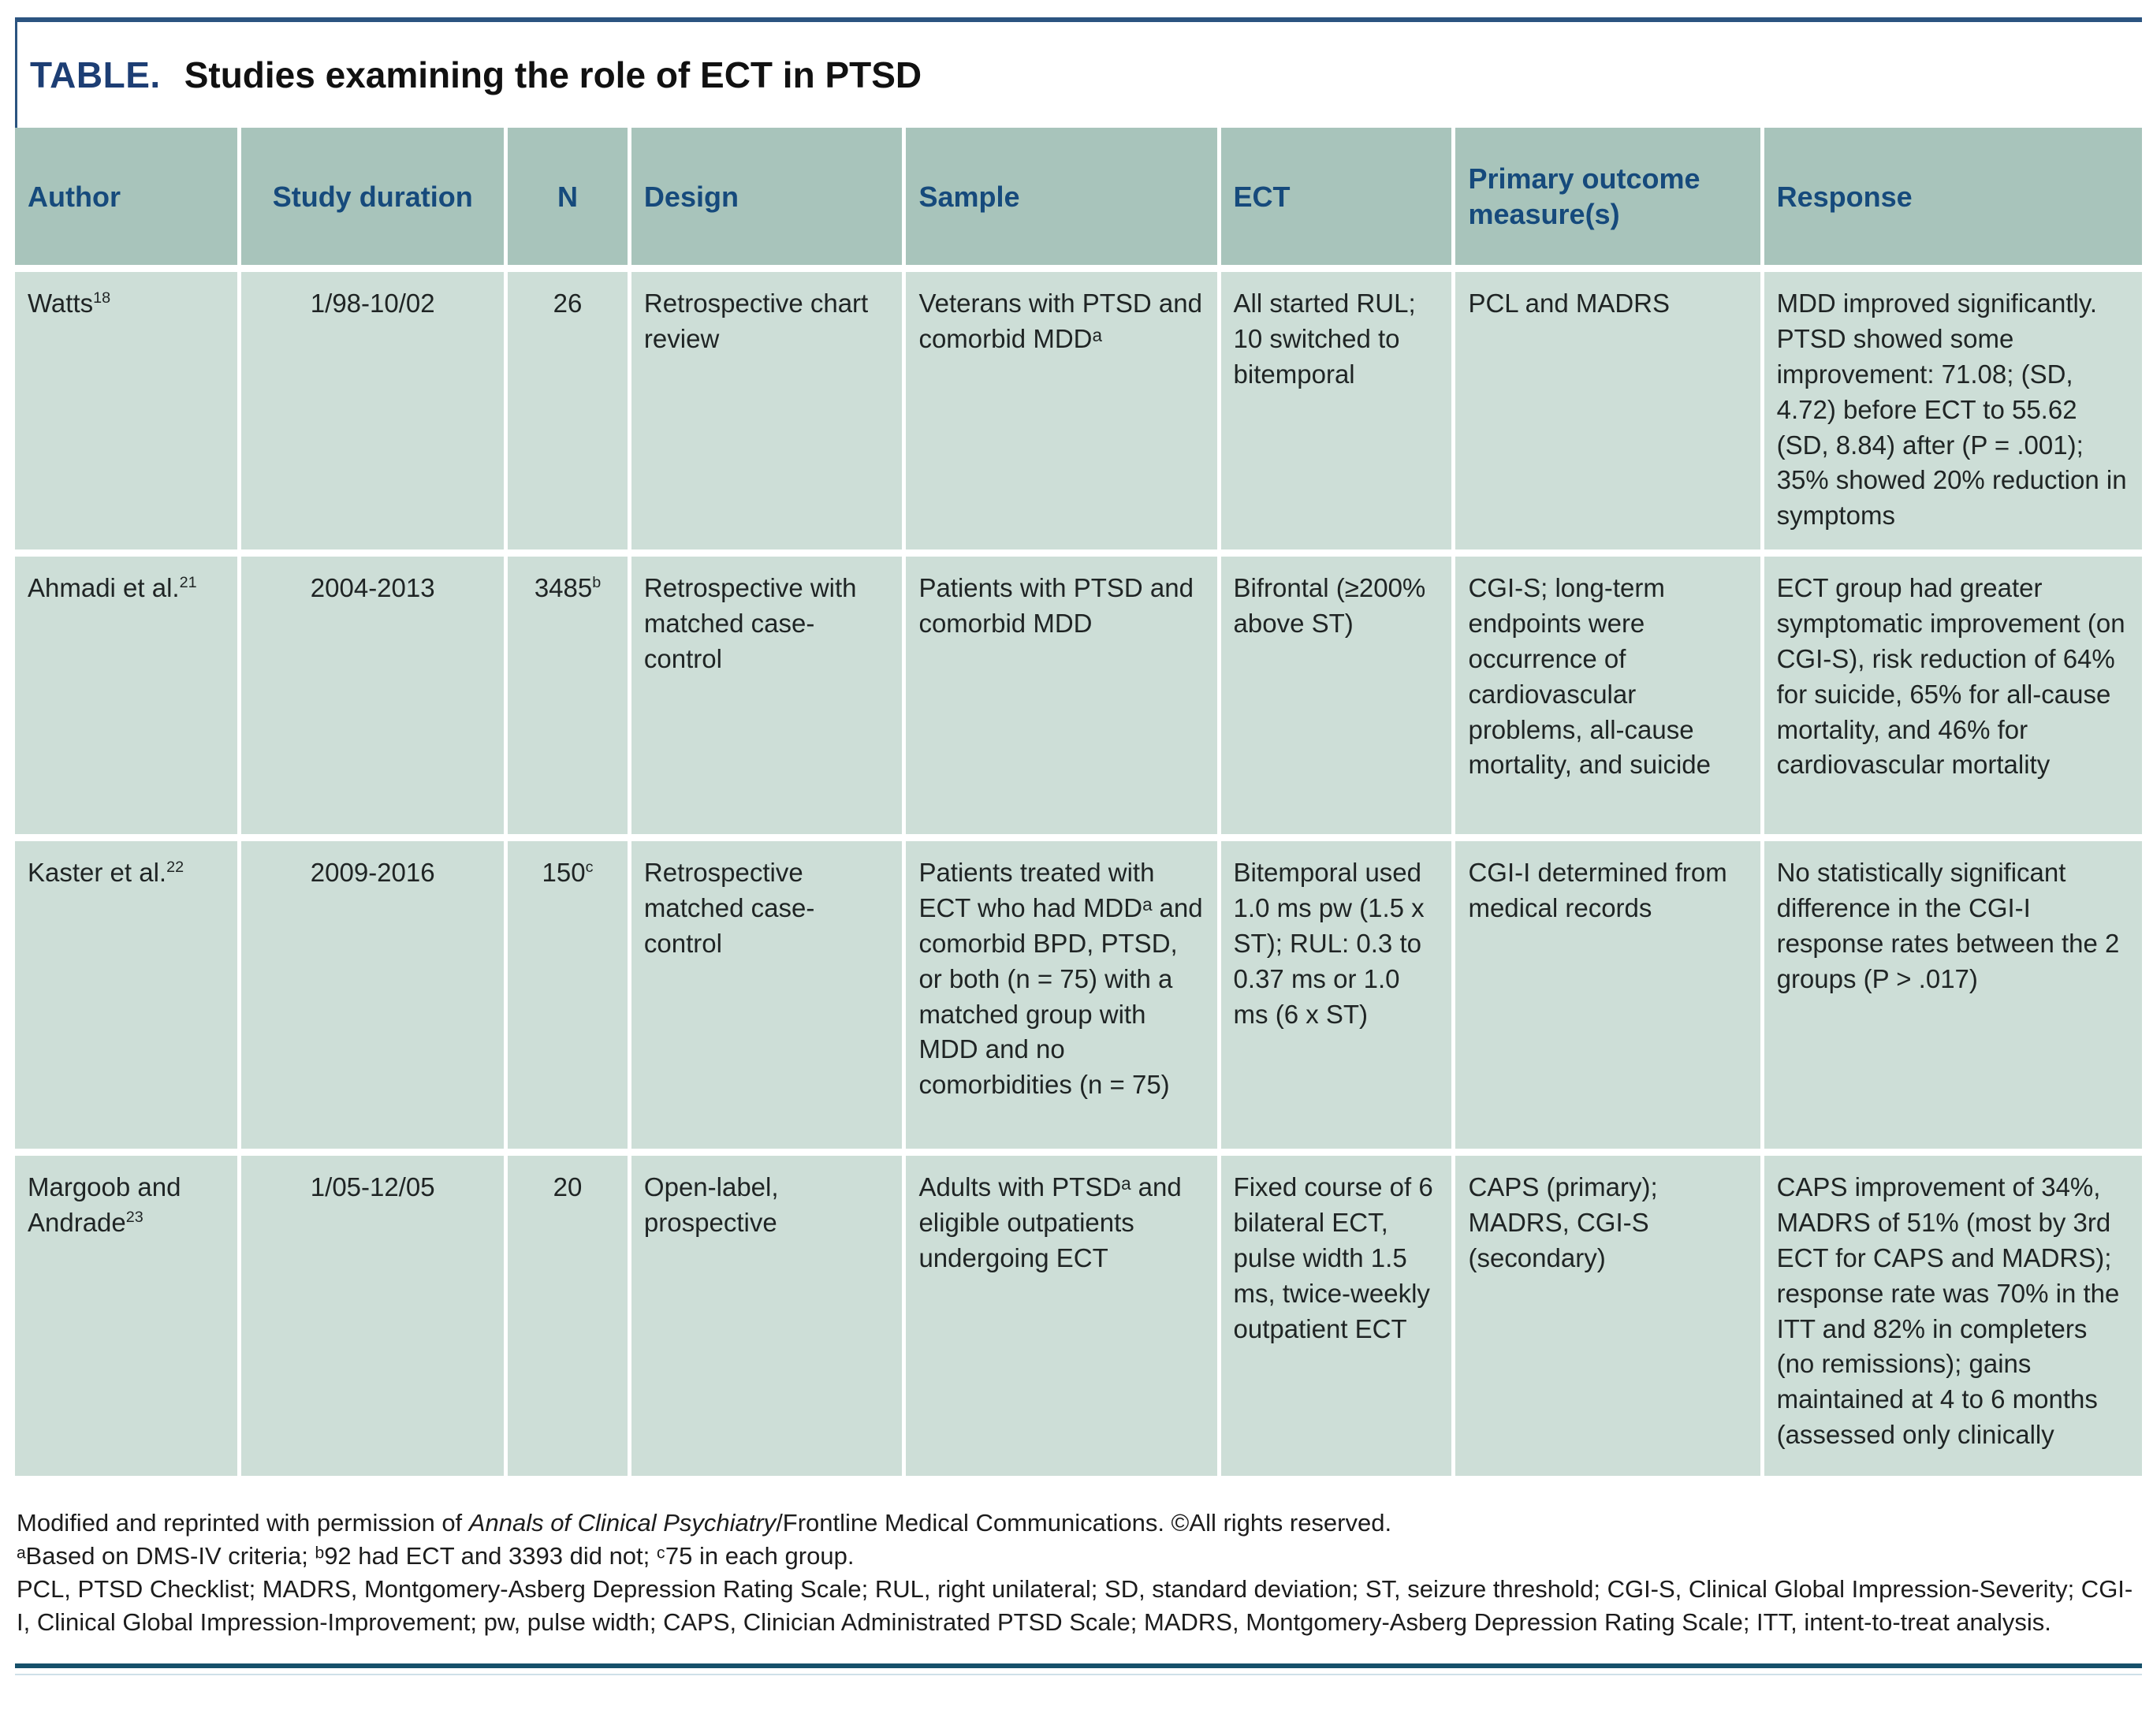 Image resolution: width=2153 pixels, height=1736 pixels. What do you see at coordinates (568, 303) in the screenshot?
I see `n-value: 26` at bounding box center [568, 303].